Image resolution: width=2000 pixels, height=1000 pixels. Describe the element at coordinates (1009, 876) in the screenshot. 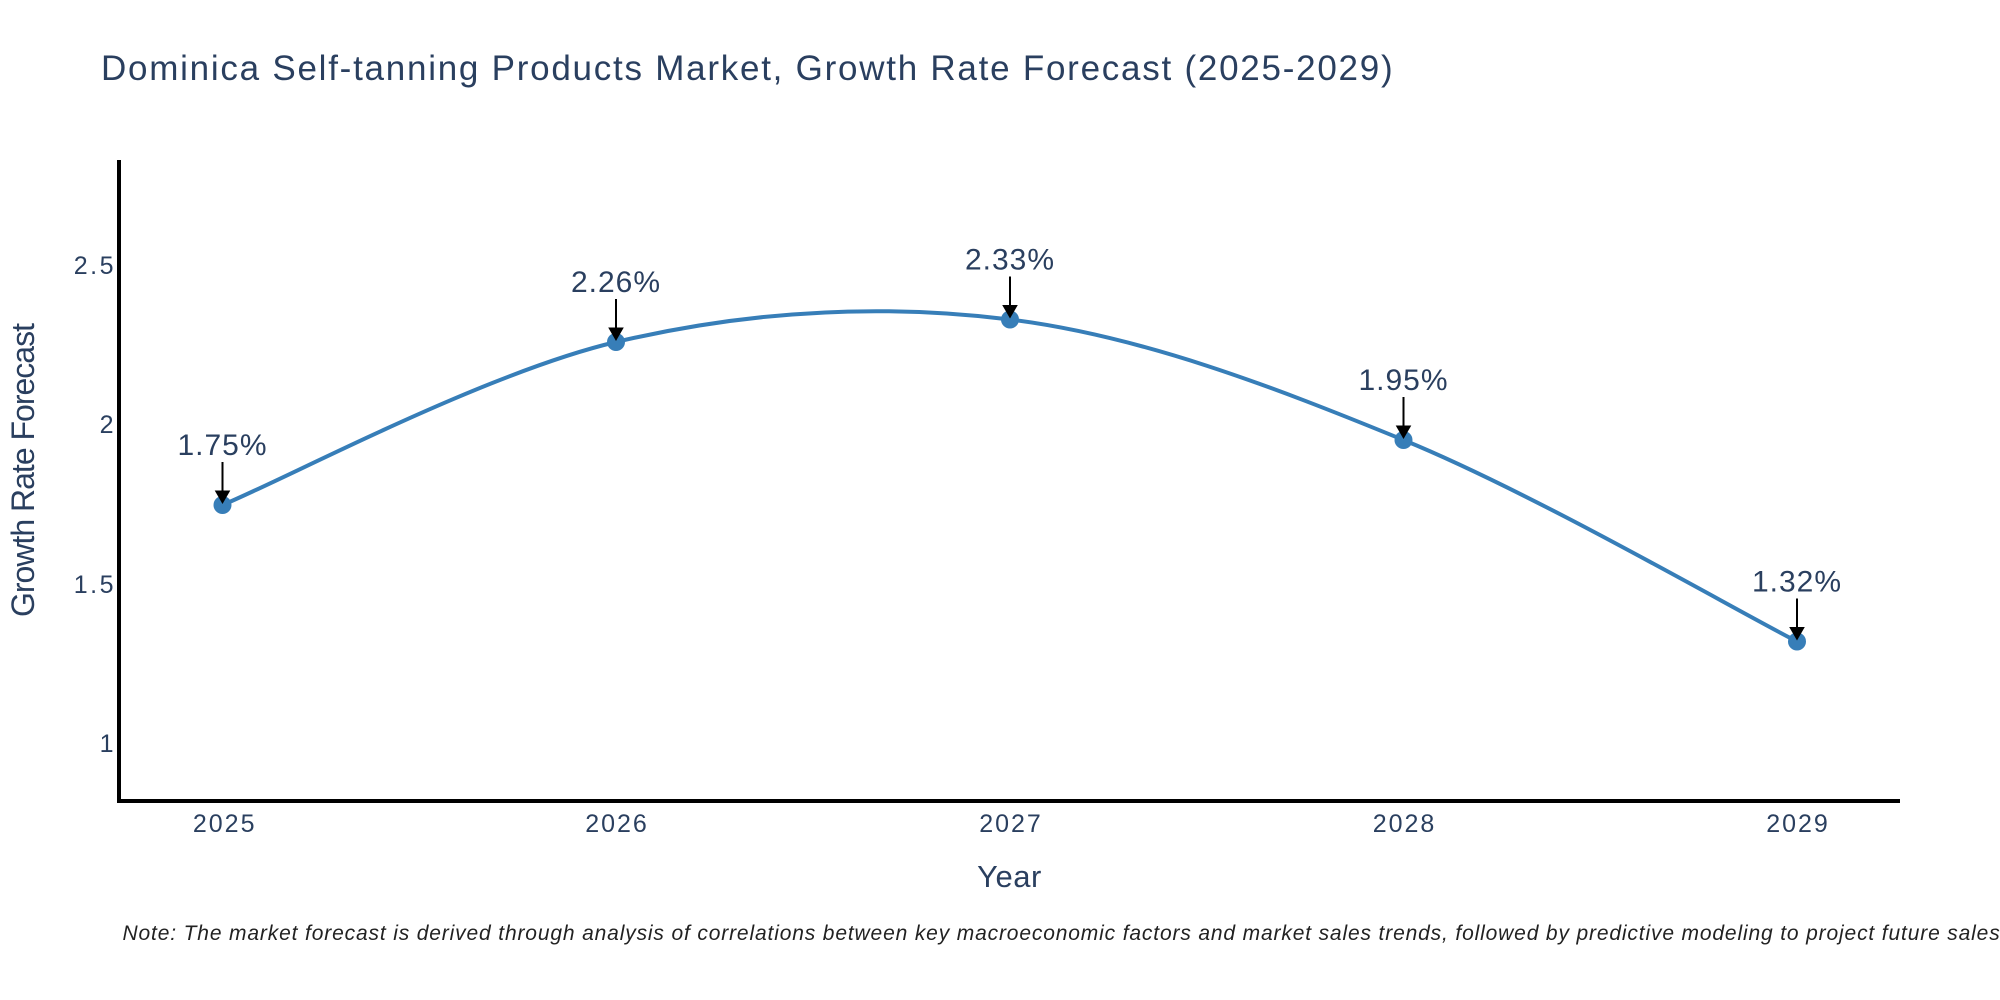

I see `svg-text: Year` at that location.